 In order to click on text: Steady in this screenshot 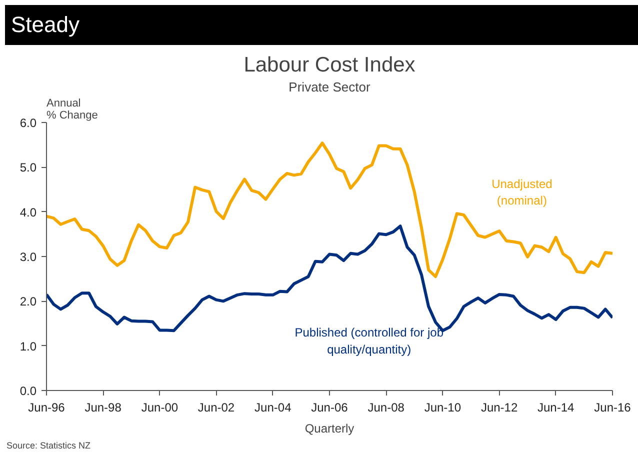, I will do `click(45, 25)`.